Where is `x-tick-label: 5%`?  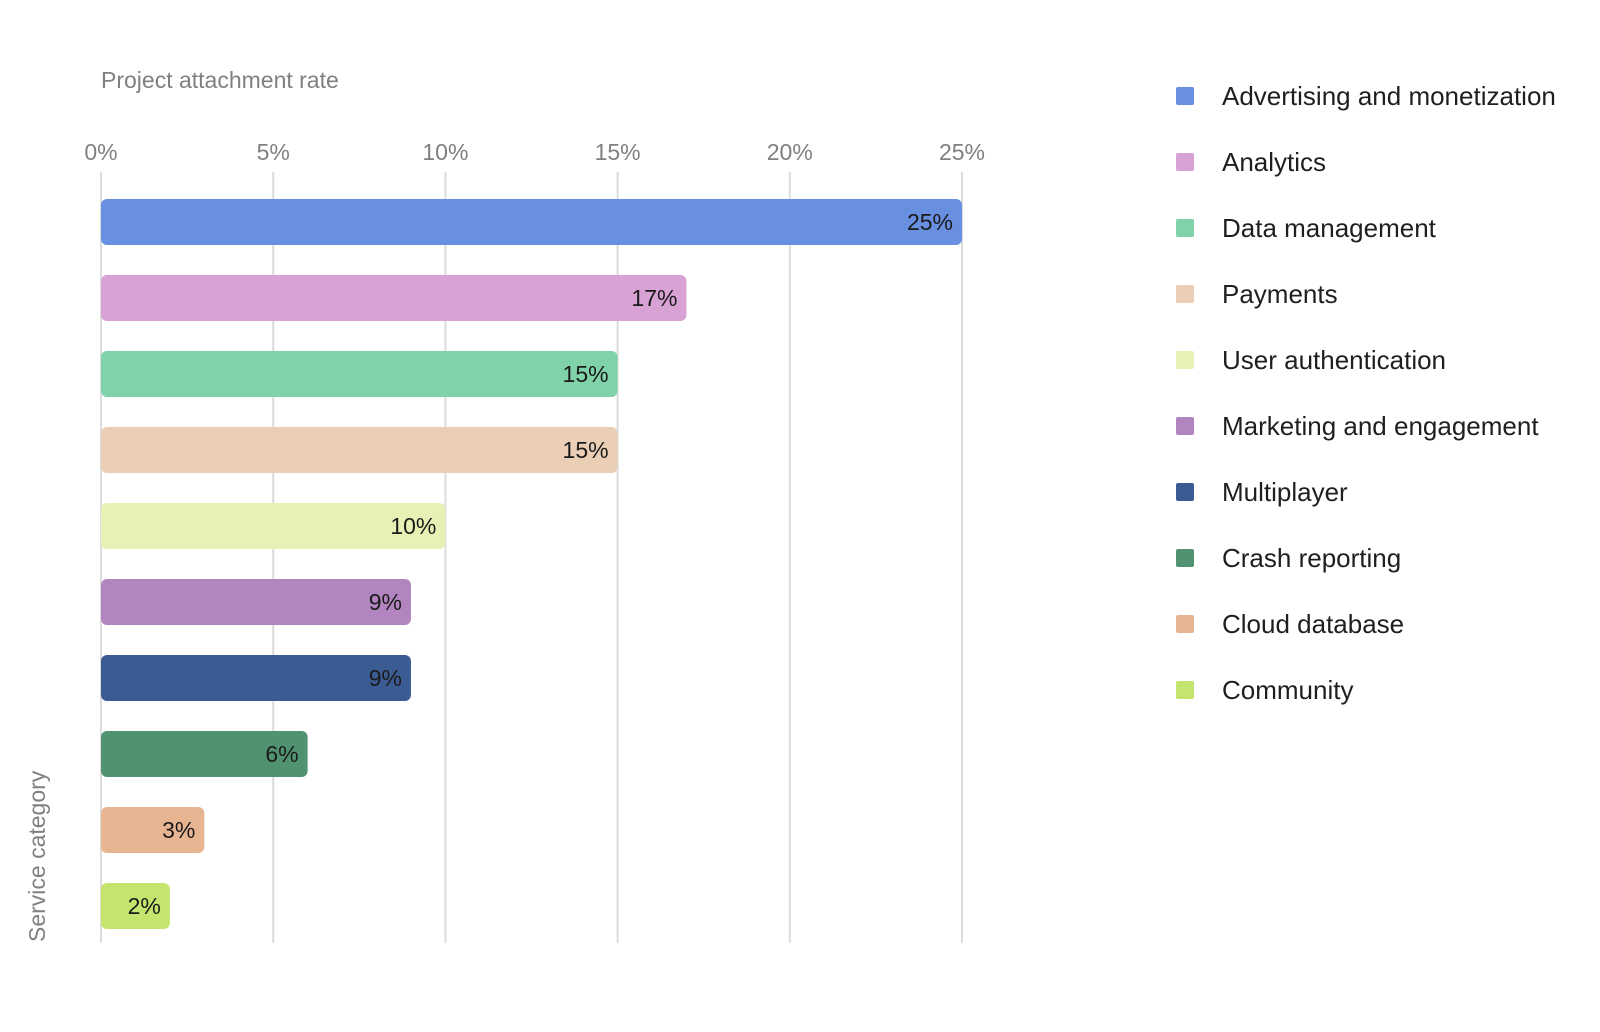
x-tick-label: 5% is located at coordinates (273, 152).